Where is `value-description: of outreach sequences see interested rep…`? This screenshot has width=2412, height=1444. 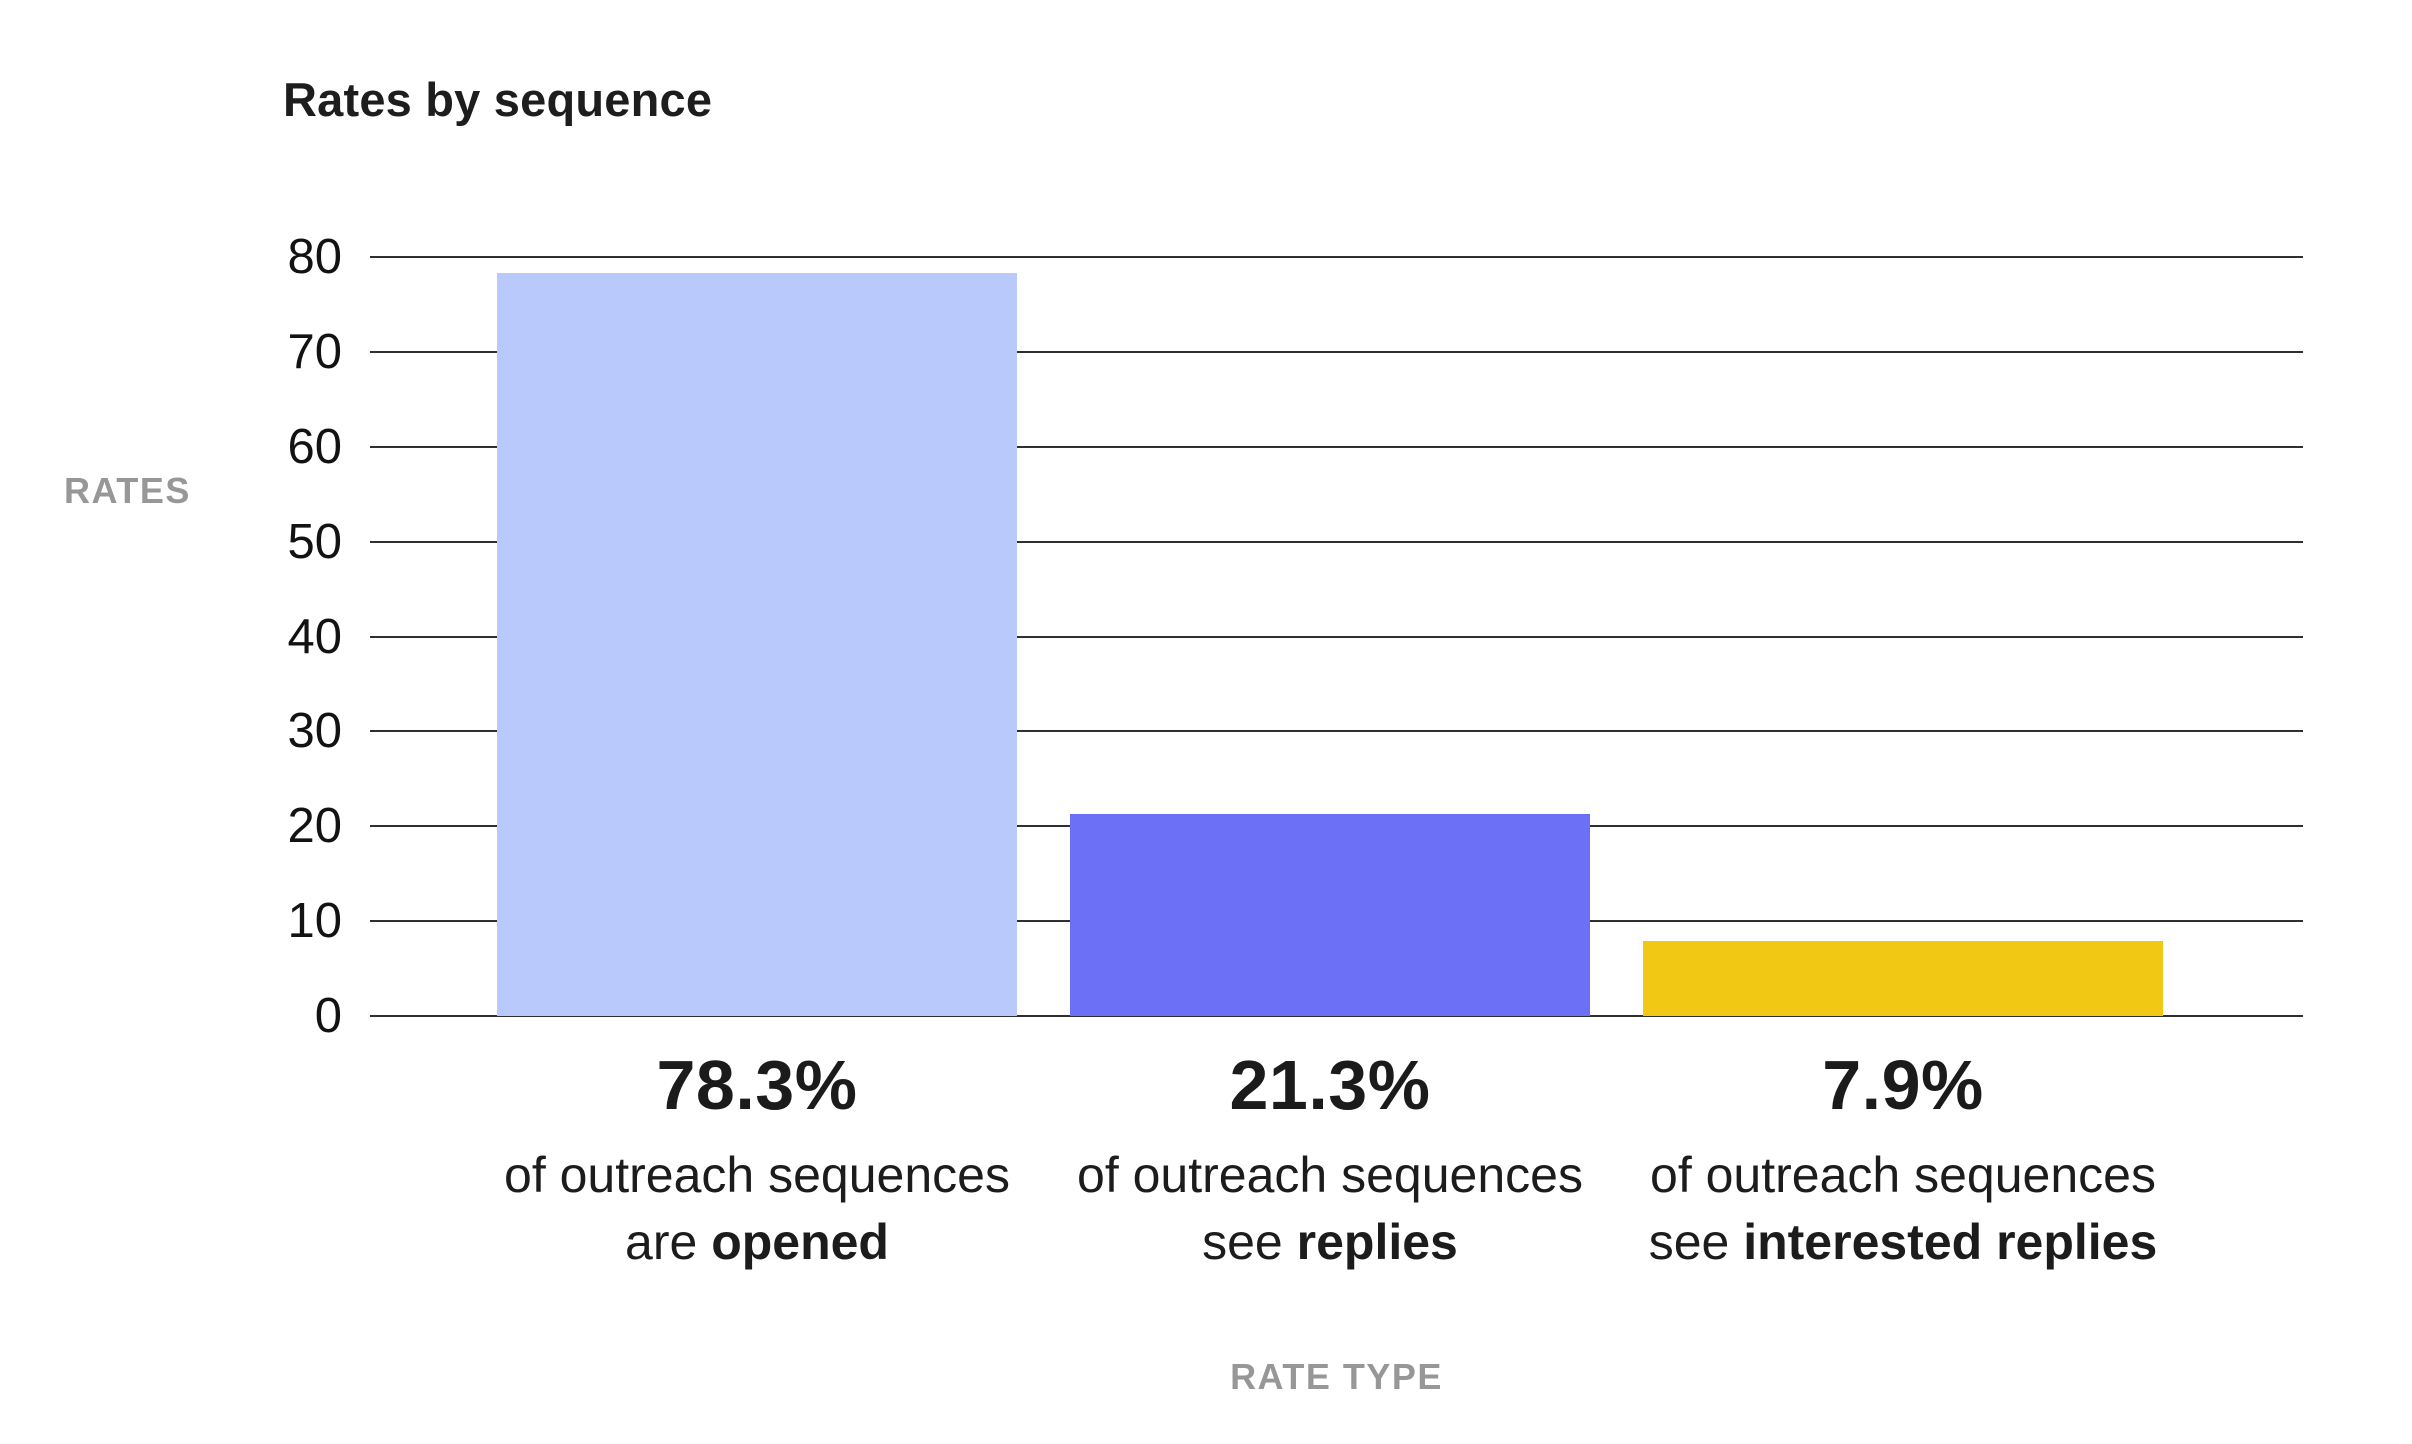
value-description: of outreach sequences see interested rep… is located at coordinates (1903, 1209).